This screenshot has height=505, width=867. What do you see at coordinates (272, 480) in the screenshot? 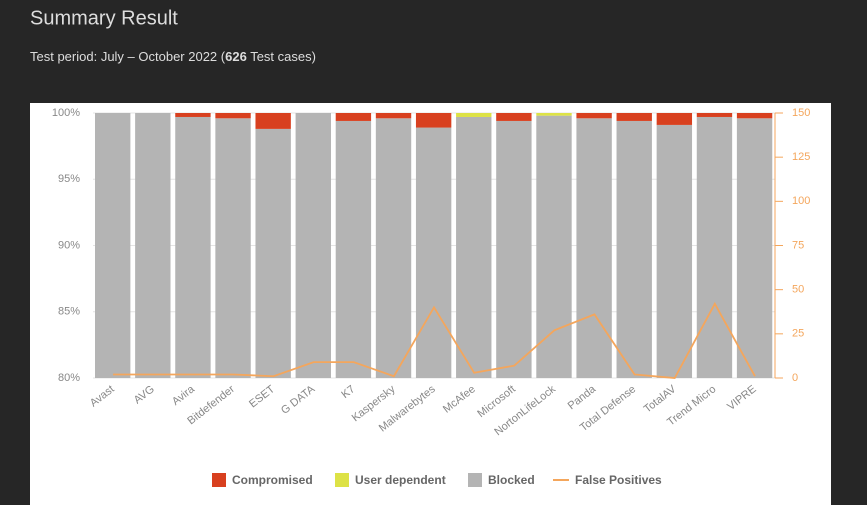
I see `legend-label: Compromised` at bounding box center [272, 480].